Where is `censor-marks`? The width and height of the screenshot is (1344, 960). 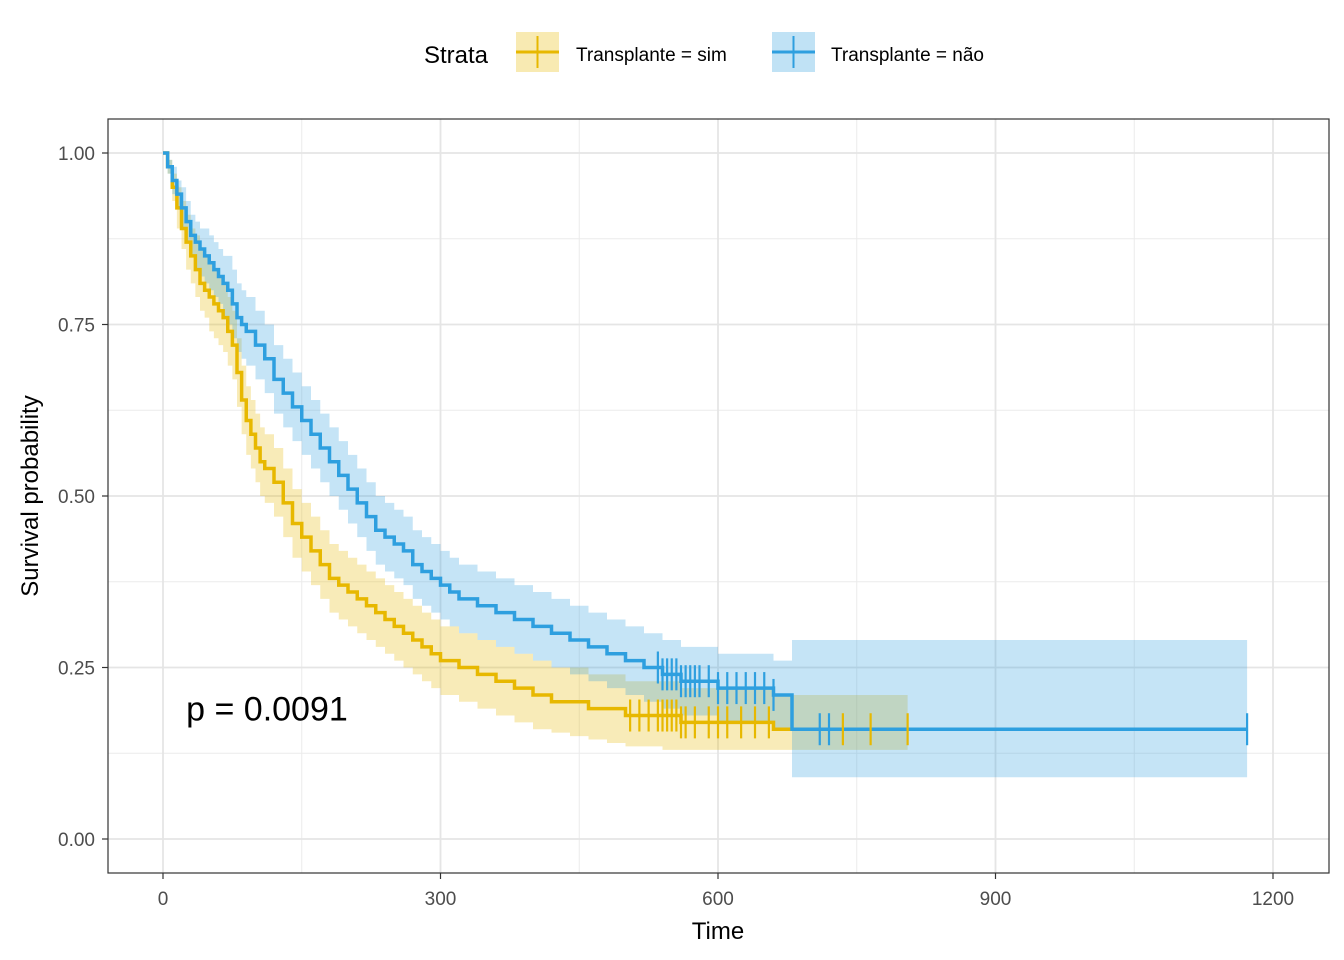
censor-marks is located at coordinates (939, 698).